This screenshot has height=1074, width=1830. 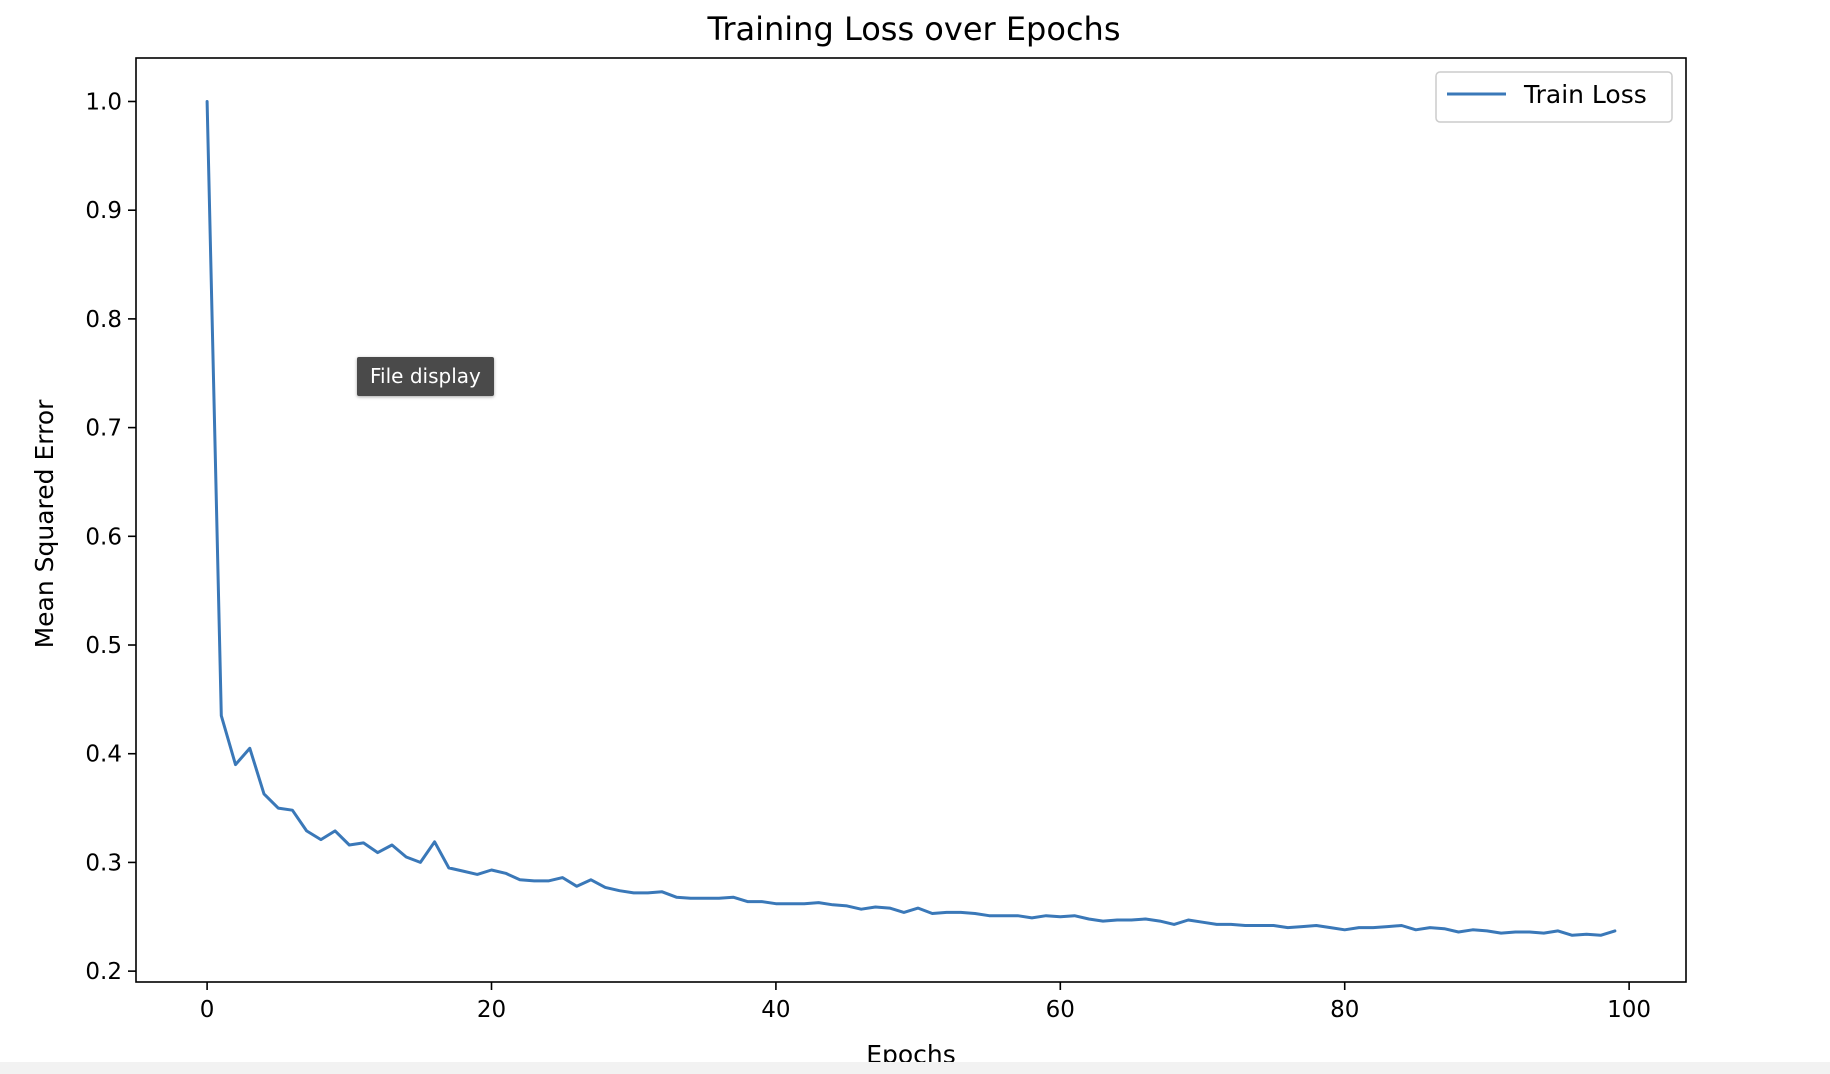 What do you see at coordinates (207, 1010) in the screenshot?
I see `x-tick-label: 0` at bounding box center [207, 1010].